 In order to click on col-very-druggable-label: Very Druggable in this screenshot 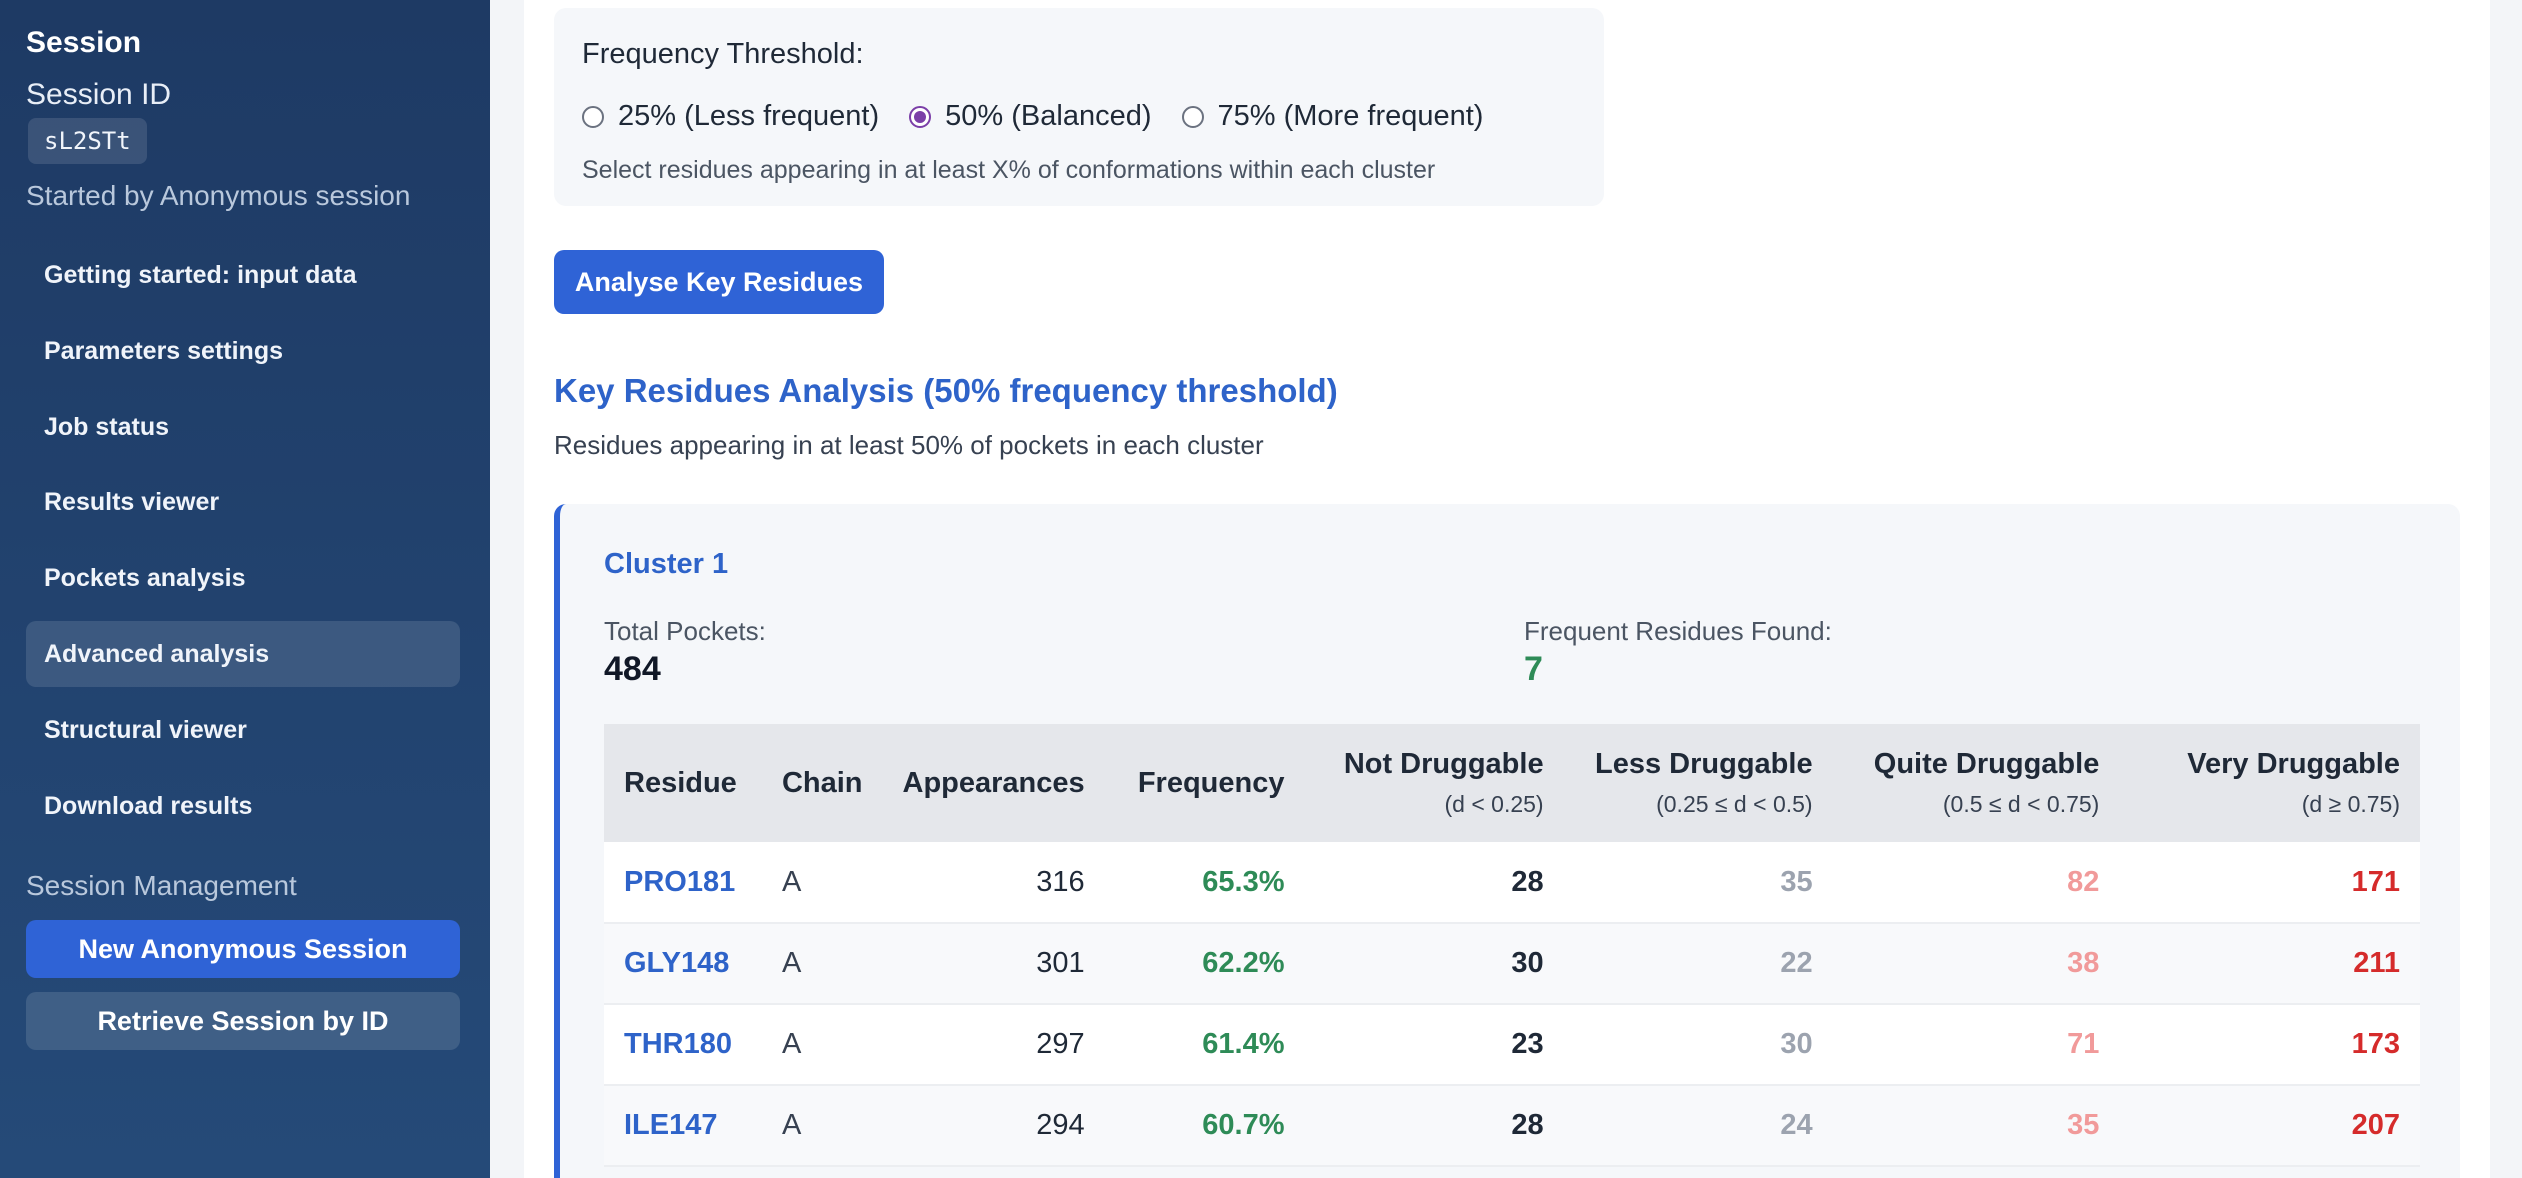, I will do `click(2293, 764)`.